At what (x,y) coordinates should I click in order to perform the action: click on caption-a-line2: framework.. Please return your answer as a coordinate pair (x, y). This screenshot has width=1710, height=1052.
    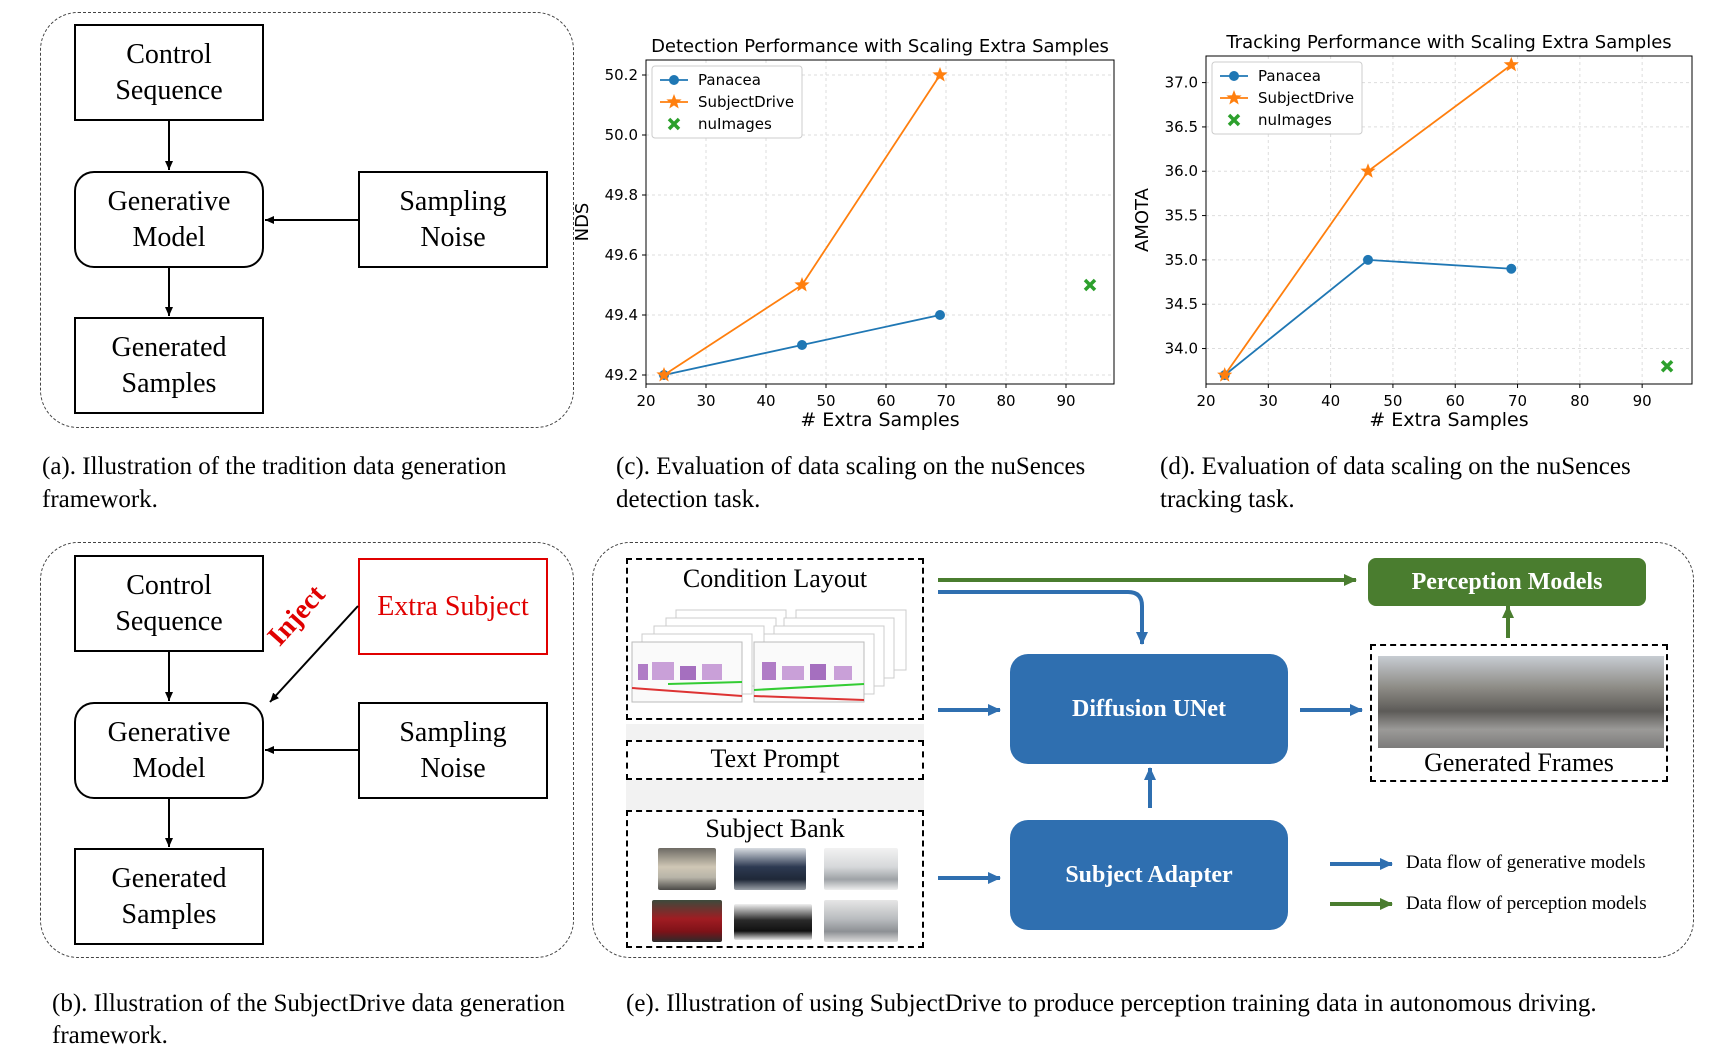
    Looking at the image, I should click on (100, 499).